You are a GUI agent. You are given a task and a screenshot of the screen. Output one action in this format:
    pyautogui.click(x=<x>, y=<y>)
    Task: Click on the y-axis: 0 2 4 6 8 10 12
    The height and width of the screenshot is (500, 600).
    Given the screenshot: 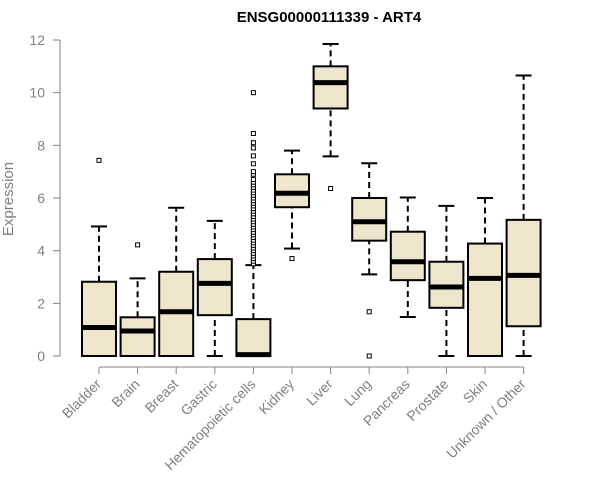 What is the action you would take?
    pyautogui.click(x=45, y=198)
    